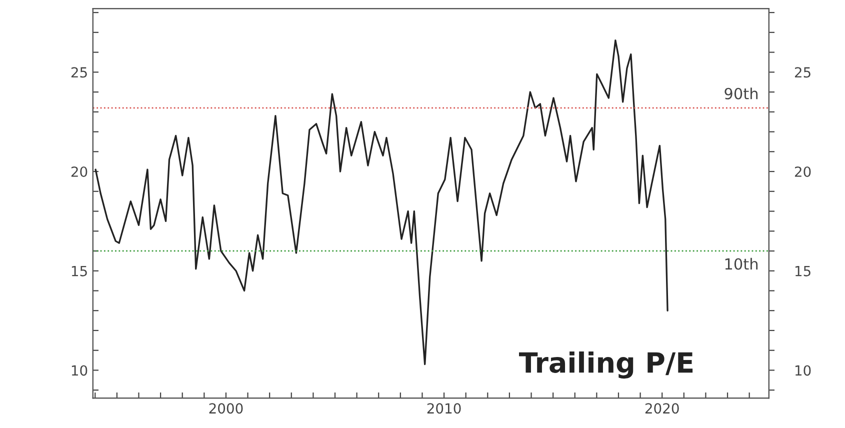  Describe the element at coordinates (741, 264) in the screenshot. I see `ref-line-label: 10th` at that location.